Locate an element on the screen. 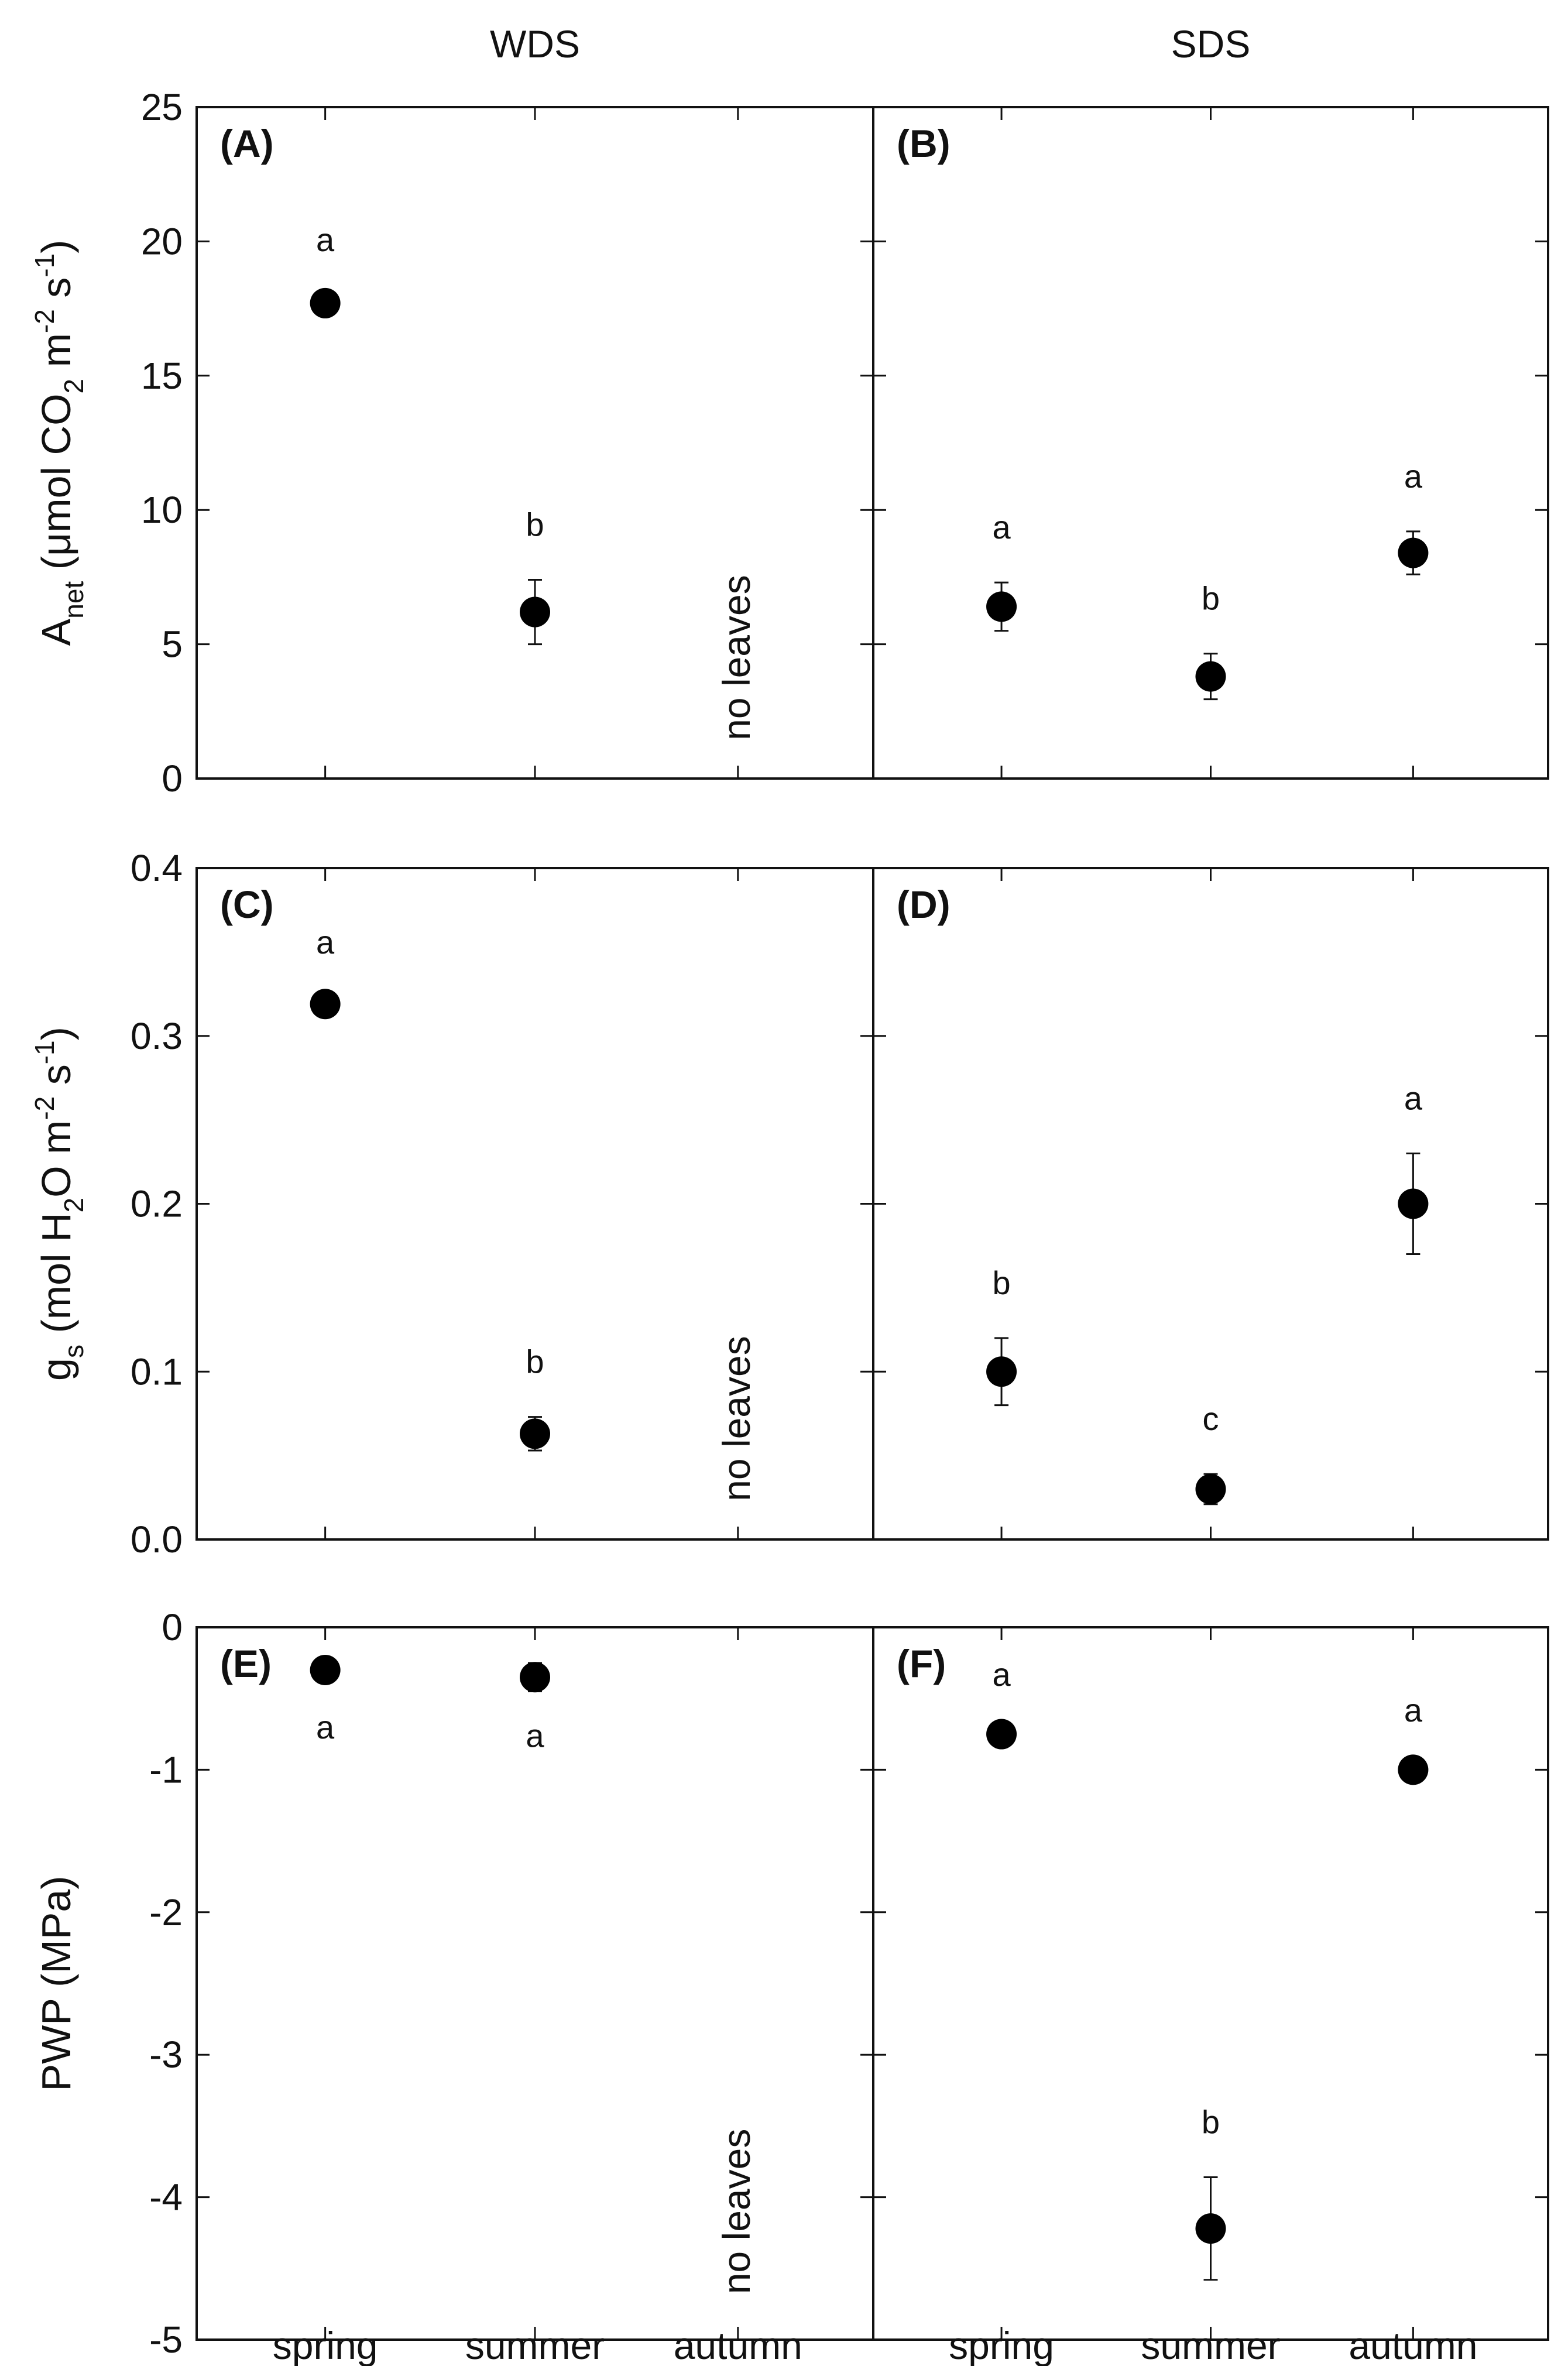 Image resolution: width=1568 pixels, height=2366 pixels. panel-label: (F) is located at coordinates (922, 1664).